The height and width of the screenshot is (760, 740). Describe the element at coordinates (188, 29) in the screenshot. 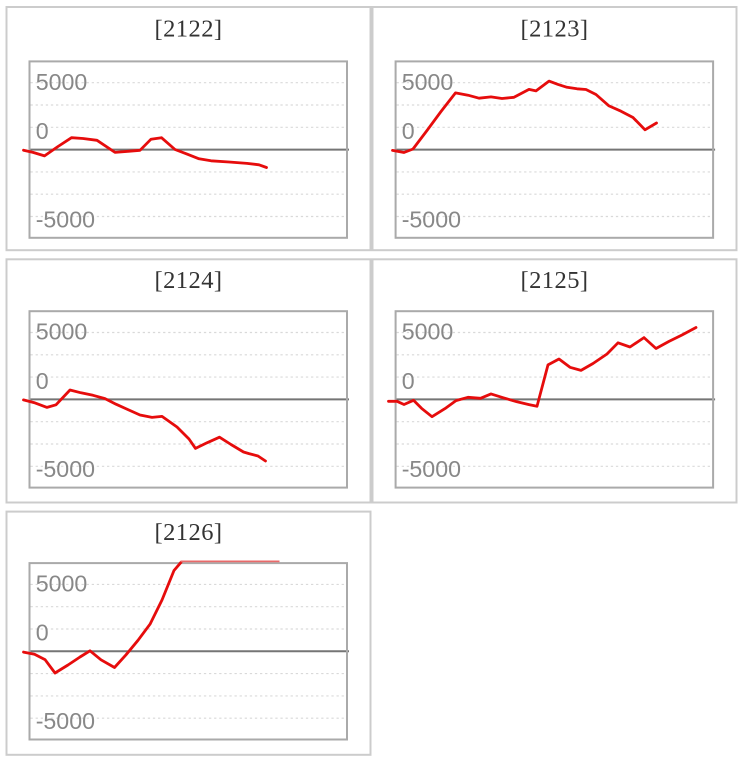

I see `svg-text: [2122]` at that location.